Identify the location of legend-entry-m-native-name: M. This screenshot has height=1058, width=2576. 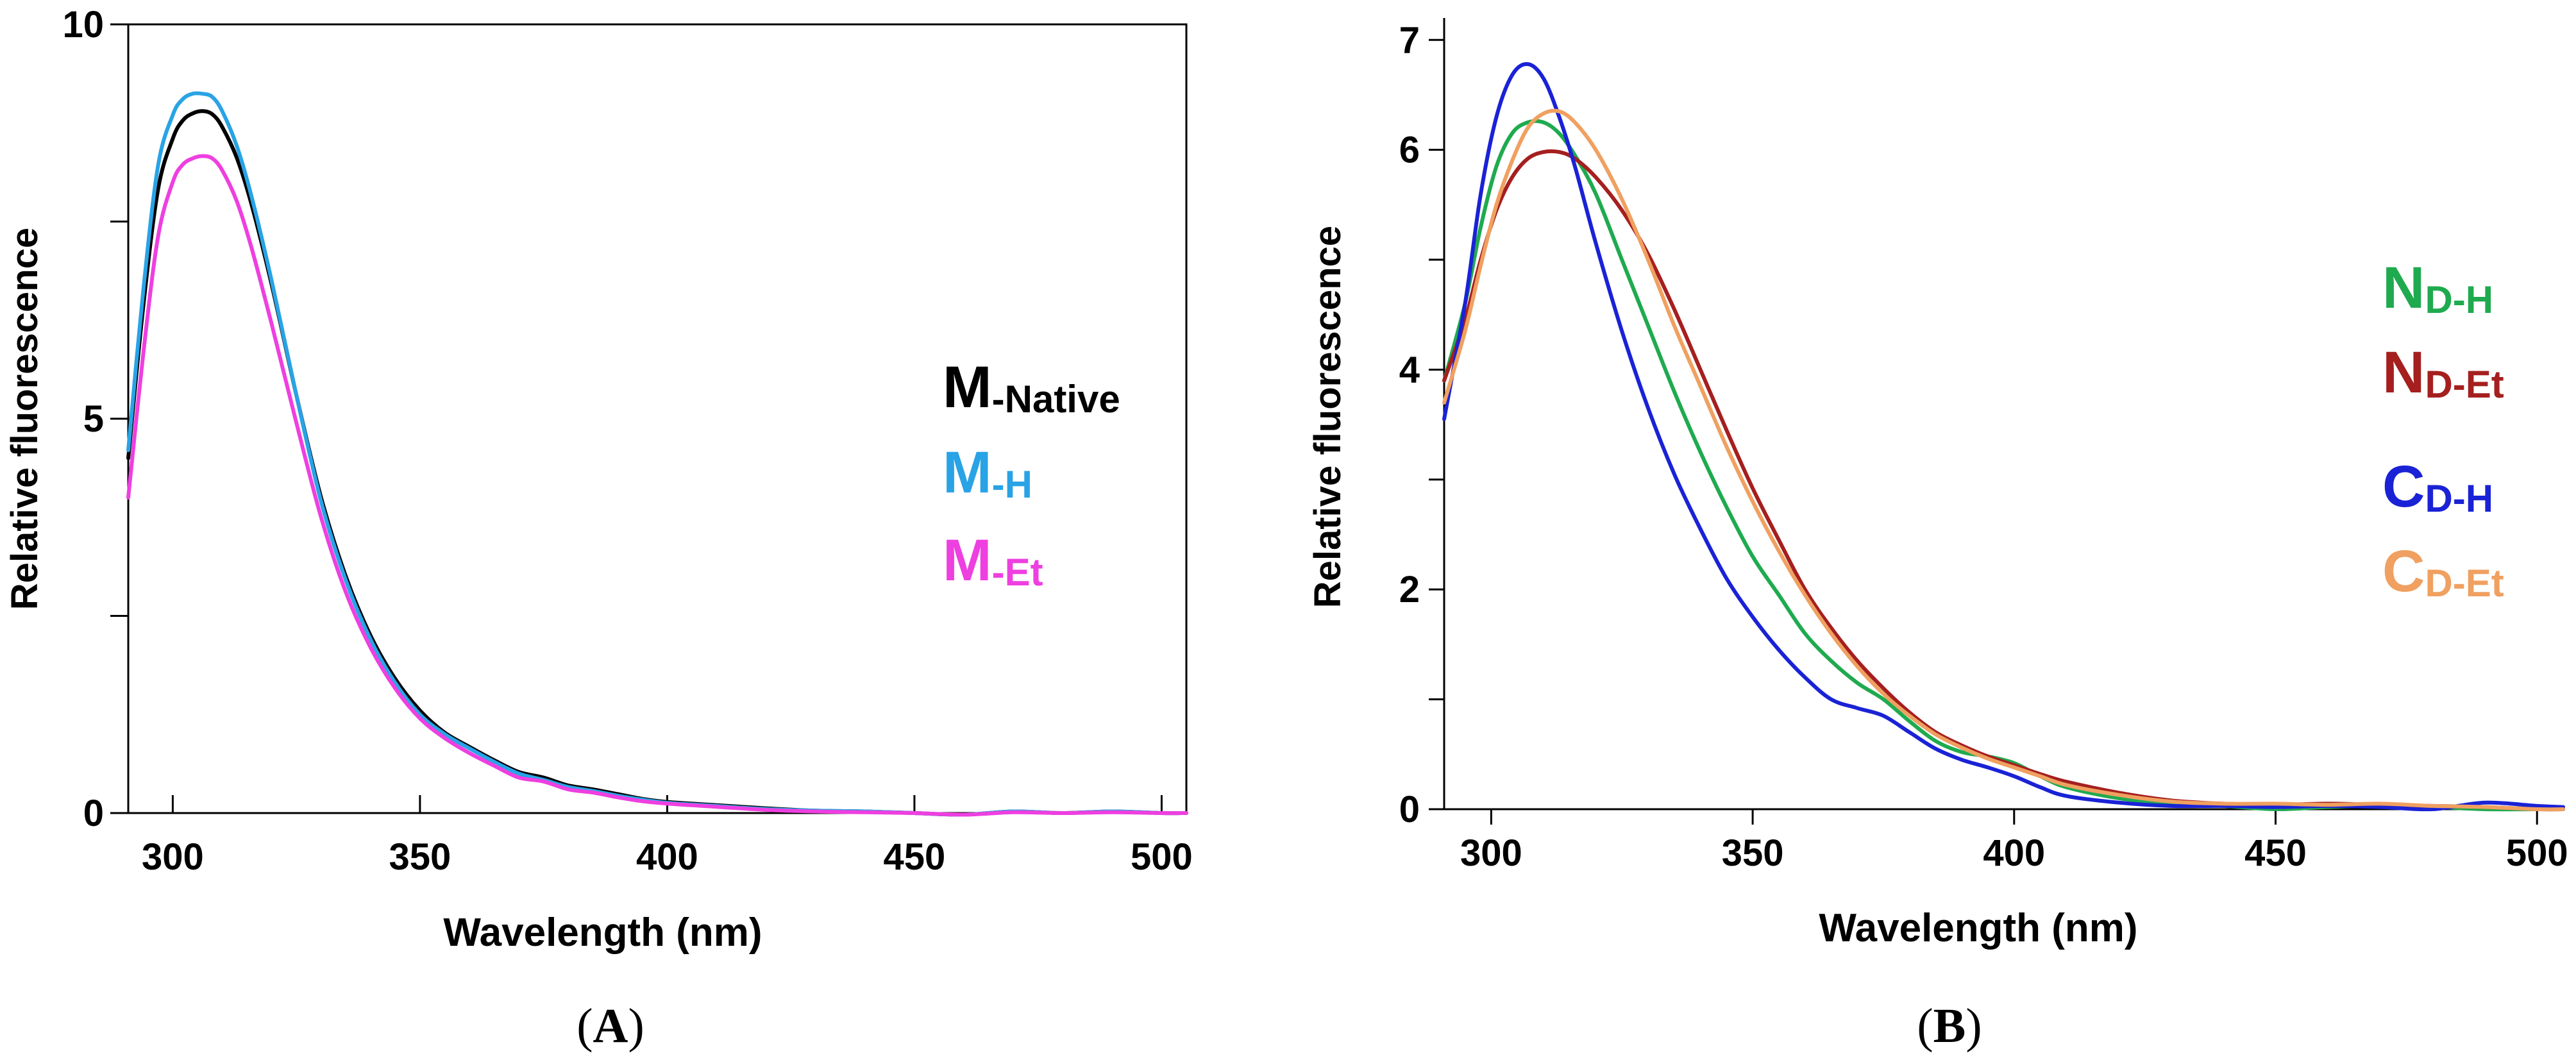
(967, 388).